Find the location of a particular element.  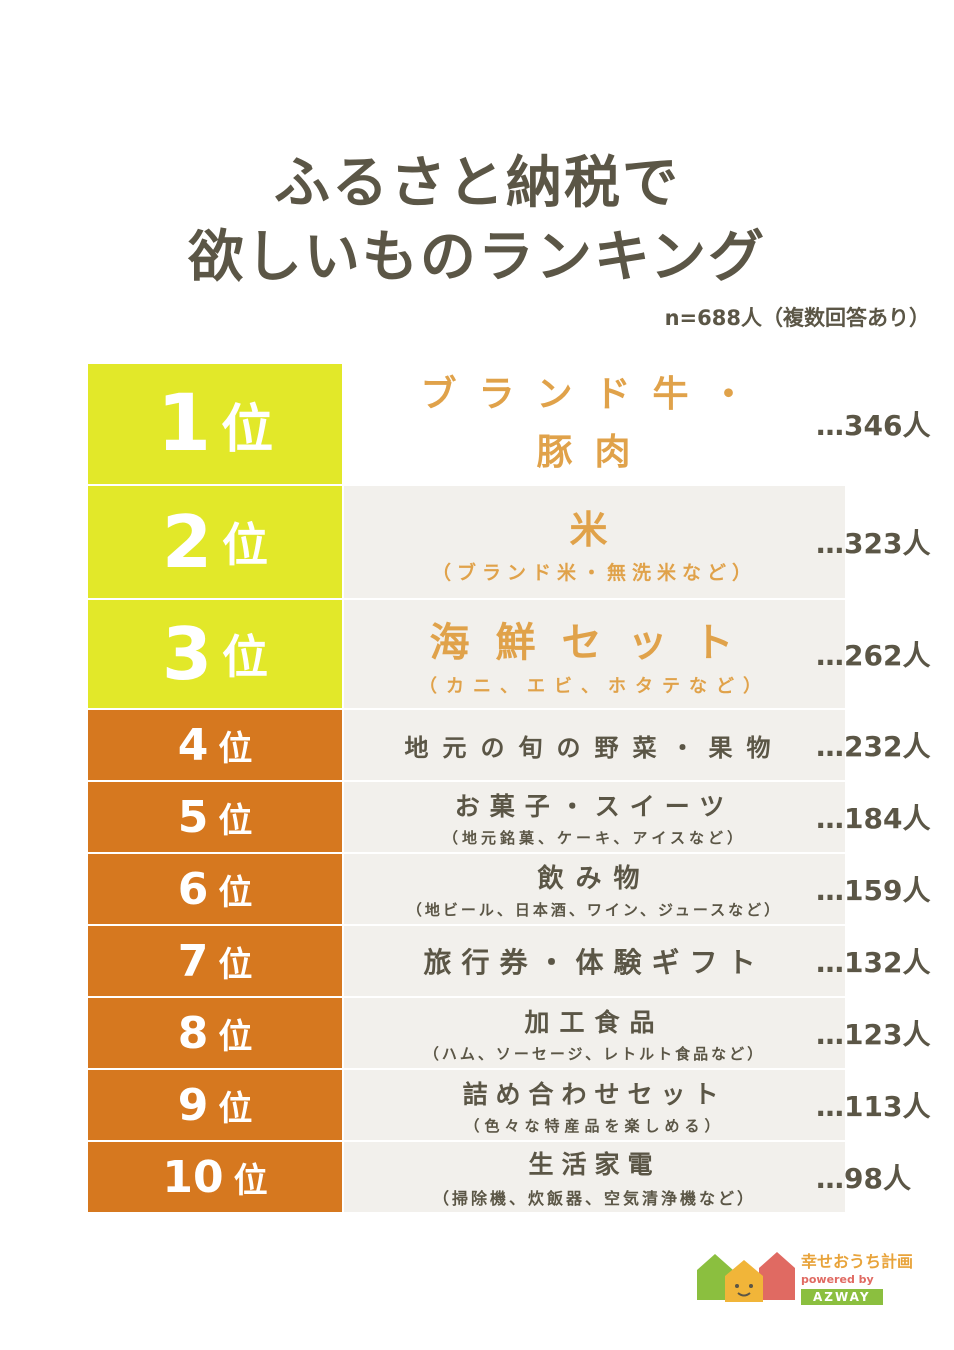

item-cell: ブランド牛・豚肉 is located at coordinates (594, 424).